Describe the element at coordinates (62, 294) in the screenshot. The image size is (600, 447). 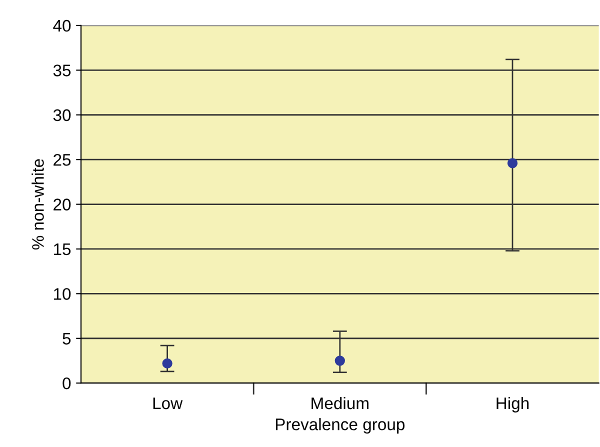
I see `y-tick-label: 10` at that location.